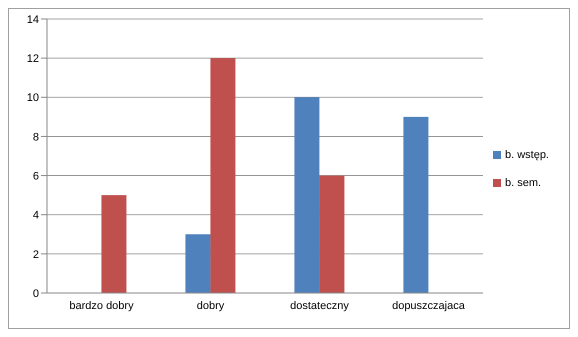  What do you see at coordinates (35, 254) in the screenshot?
I see `y-tick-label: 2` at bounding box center [35, 254].